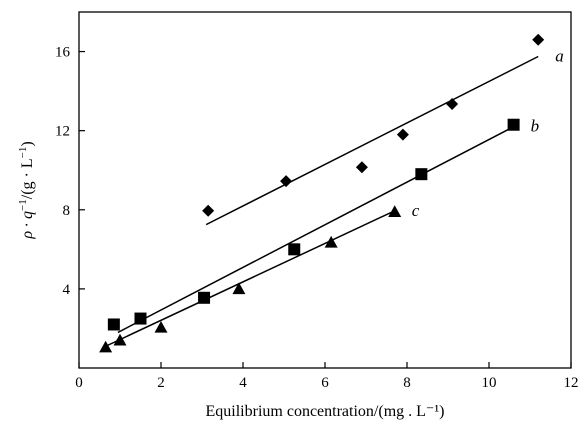 This screenshot has width=586, height=432. I want to click on x-tick-label-6: 12, so click(571, 383).